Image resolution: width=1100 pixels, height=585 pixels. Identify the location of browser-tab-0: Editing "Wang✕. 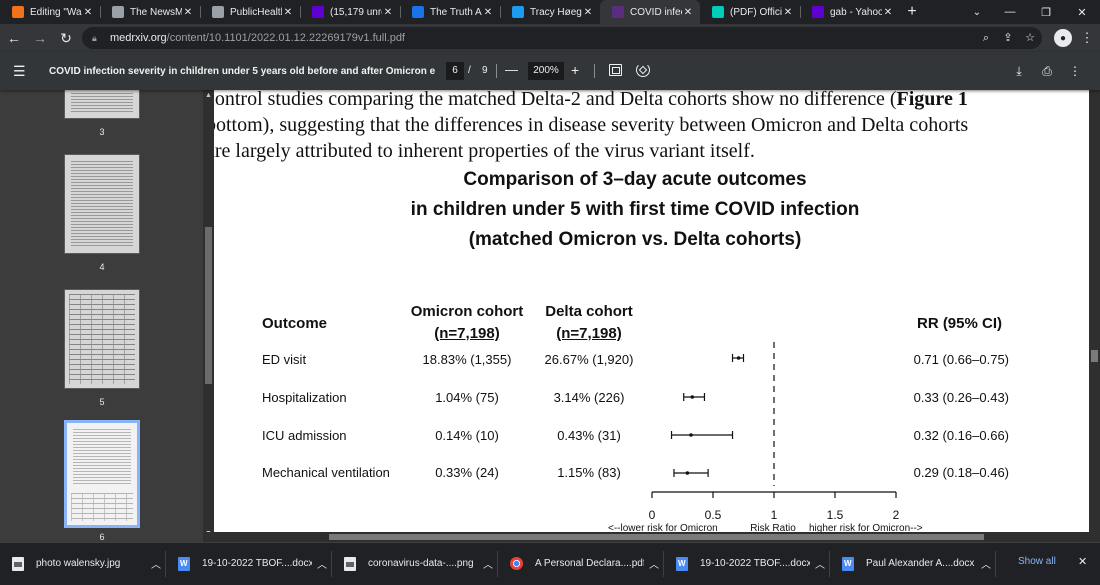
(50, 12).